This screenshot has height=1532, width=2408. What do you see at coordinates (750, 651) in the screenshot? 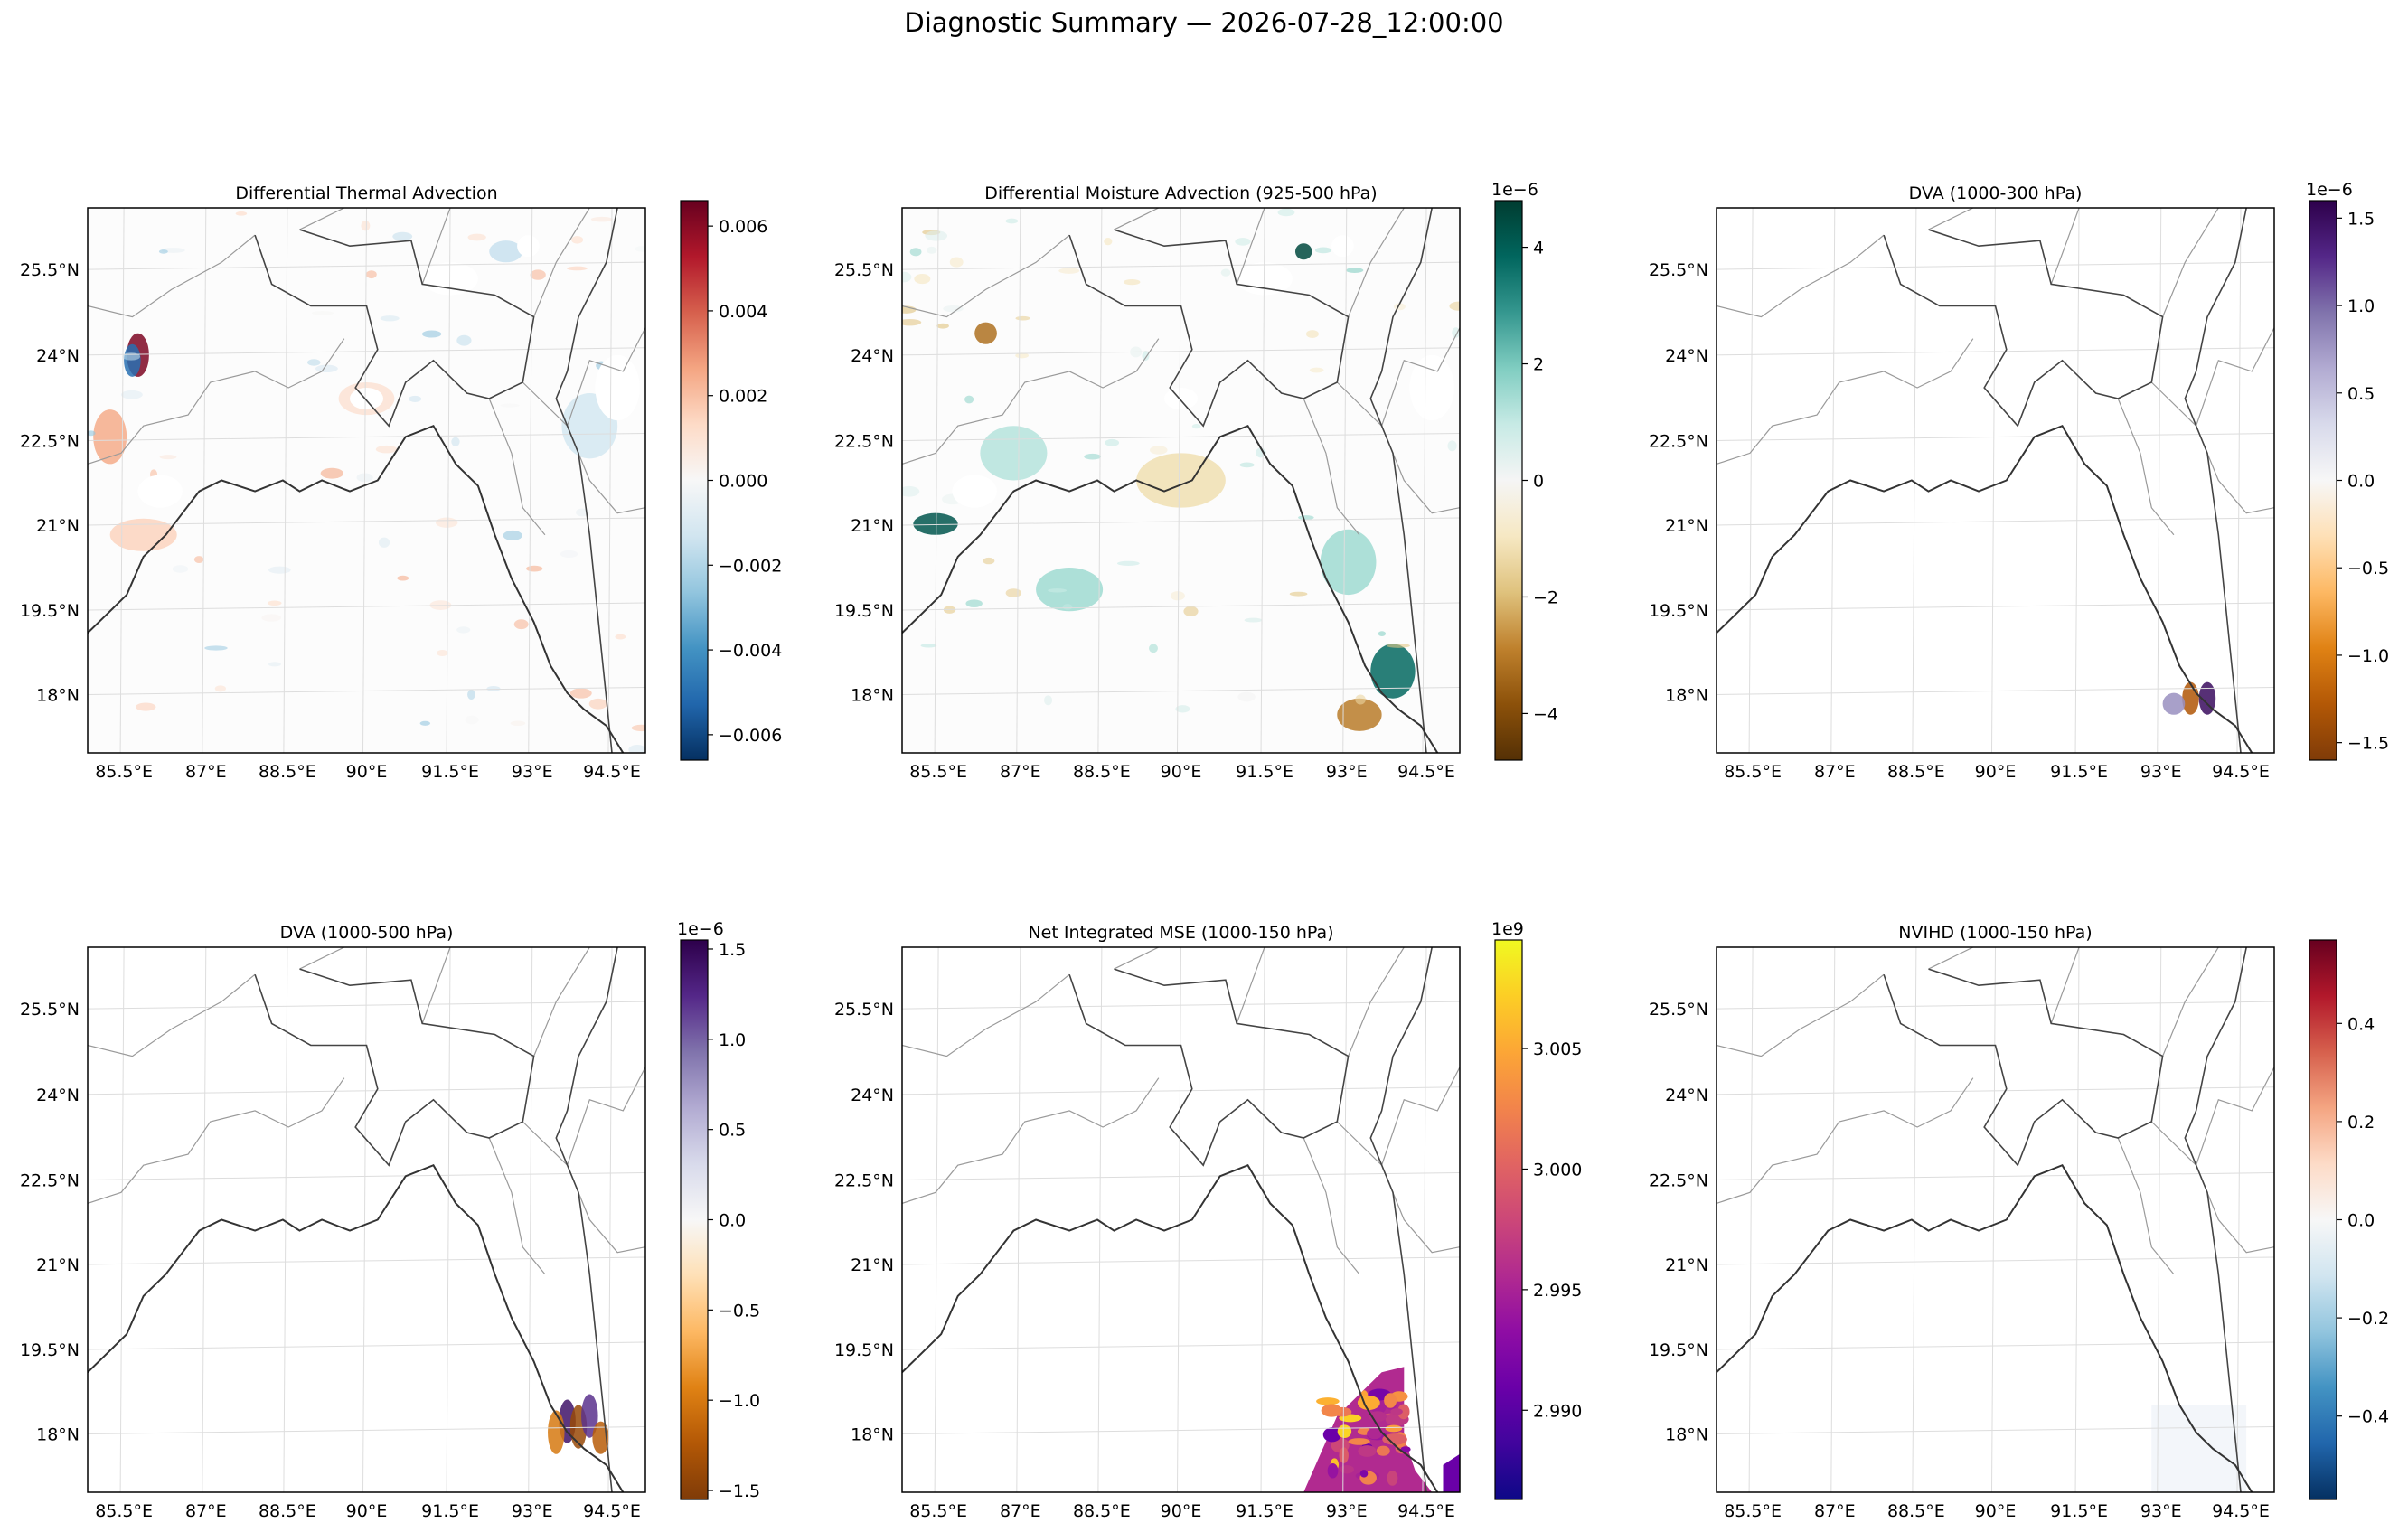
I see `colorbar-tick-label: −0.004` at bounding box center [750, 651].